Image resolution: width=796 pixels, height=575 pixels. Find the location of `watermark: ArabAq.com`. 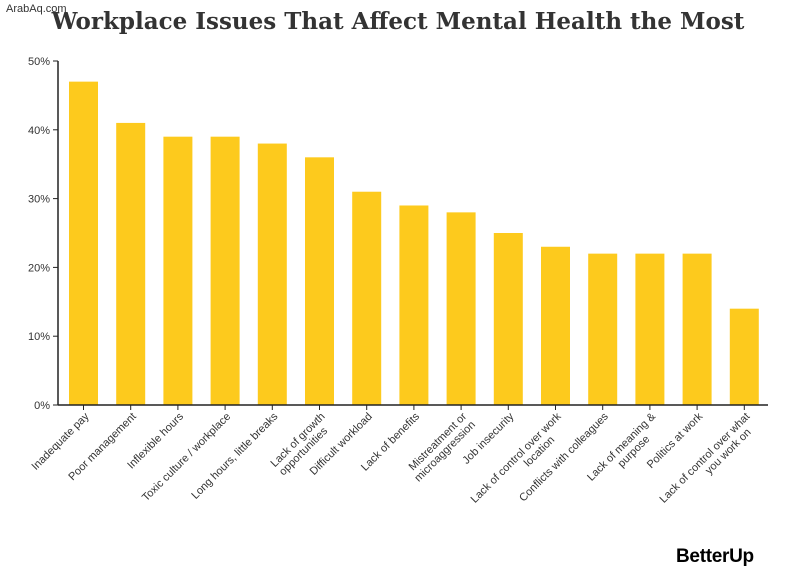

watermark: ArabAq.com is located at coordinates (36, 9).